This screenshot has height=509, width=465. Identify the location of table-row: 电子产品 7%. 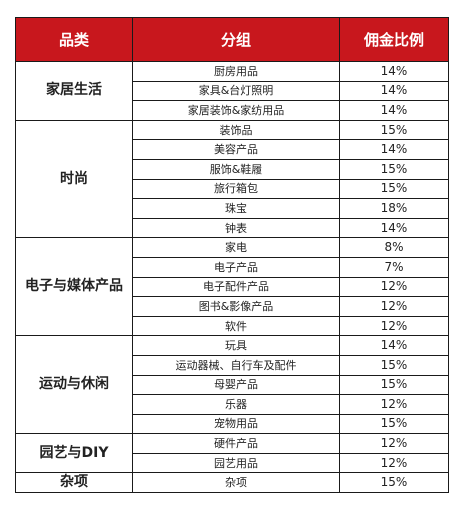
(232, 267).